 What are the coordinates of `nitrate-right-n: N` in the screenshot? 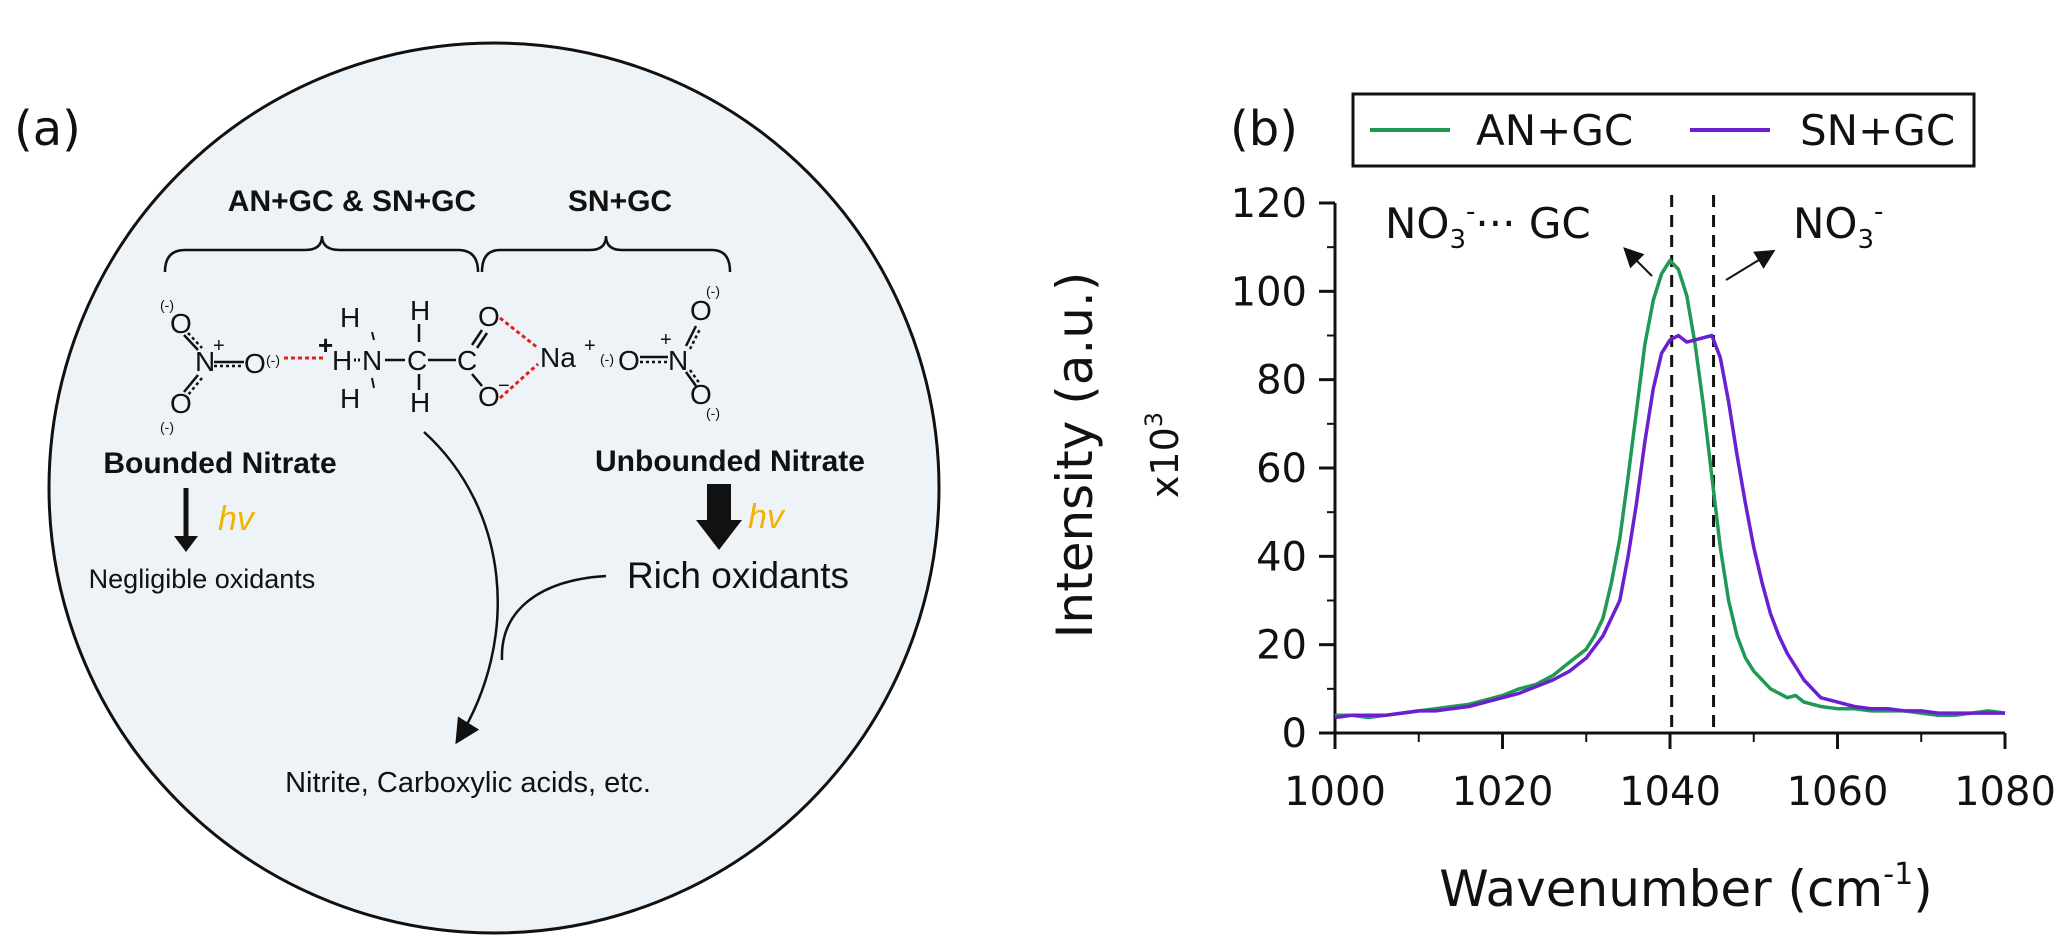 It's located at (678, 360).